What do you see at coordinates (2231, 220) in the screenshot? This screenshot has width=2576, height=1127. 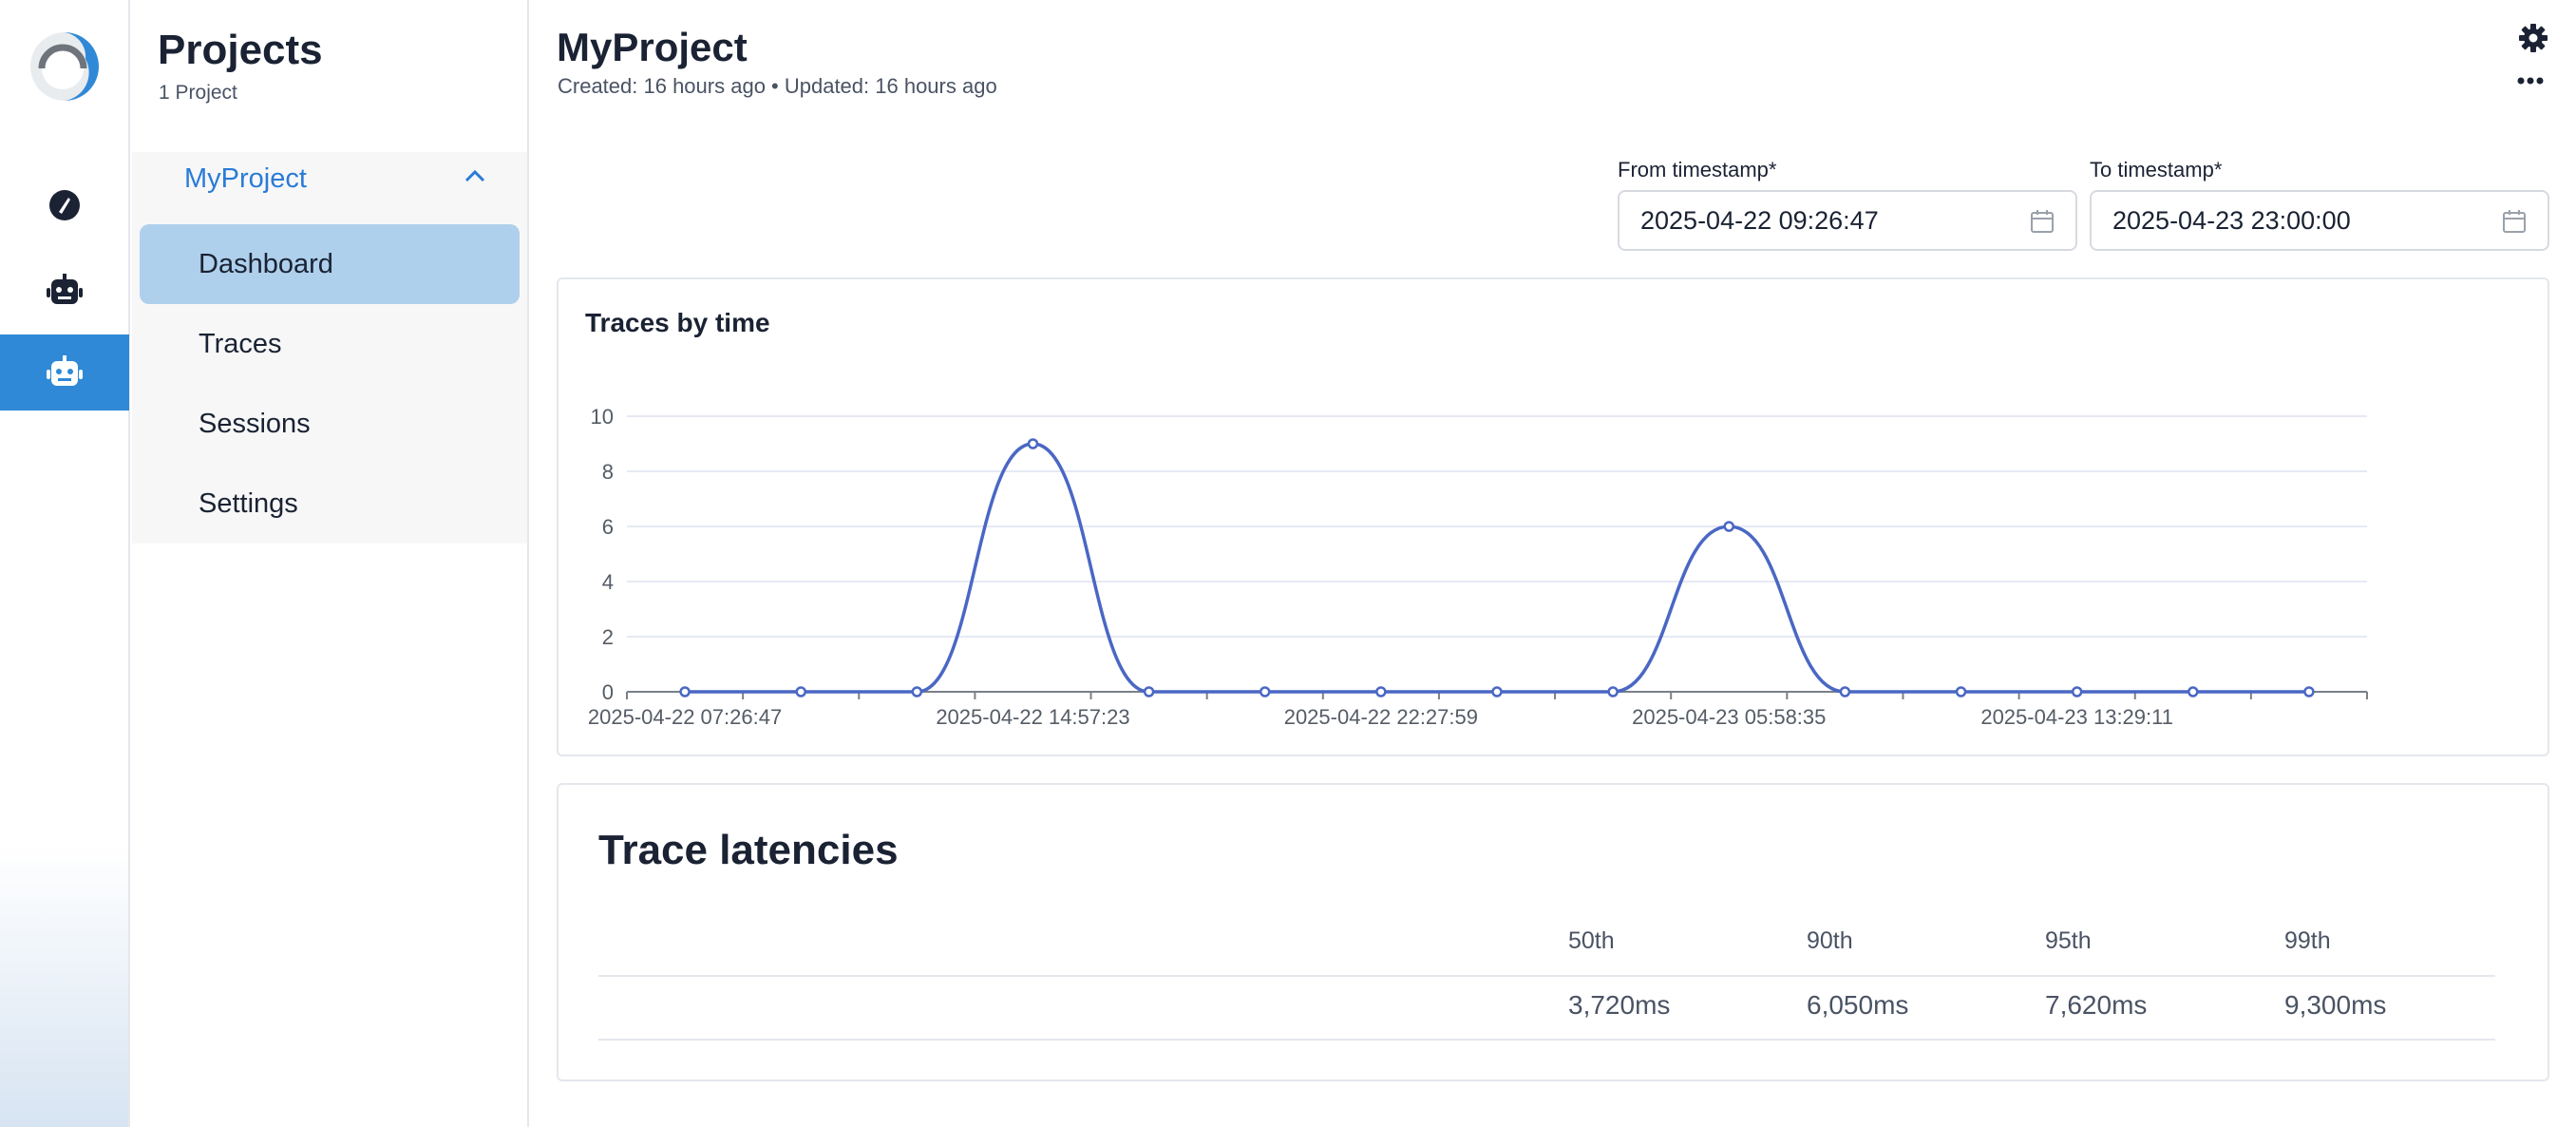 I see `to-timestamp-value: 2025-04-23 23:00:00` at bounding box center [2231, 220].